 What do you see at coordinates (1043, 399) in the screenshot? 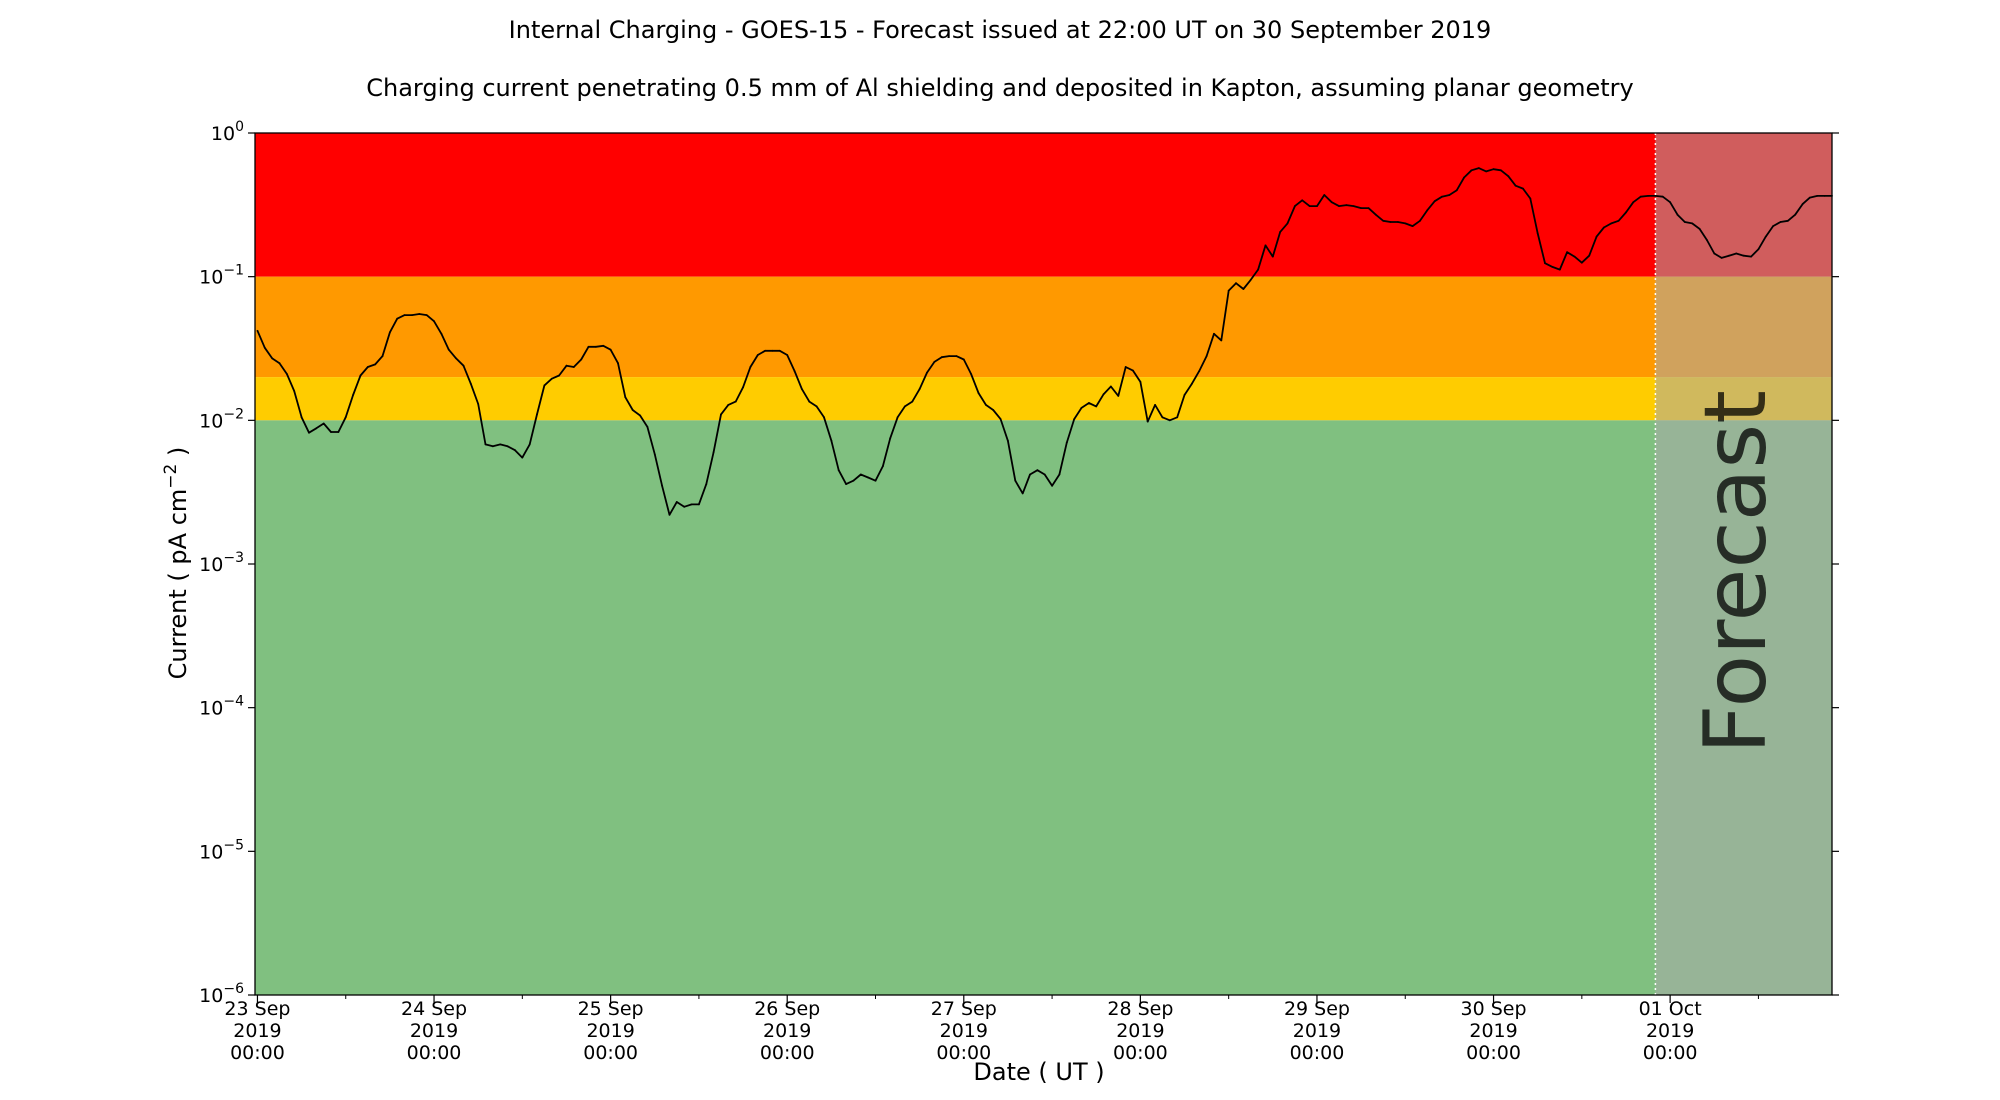
I see `band-yellow` at bounding box center [1043, 399].